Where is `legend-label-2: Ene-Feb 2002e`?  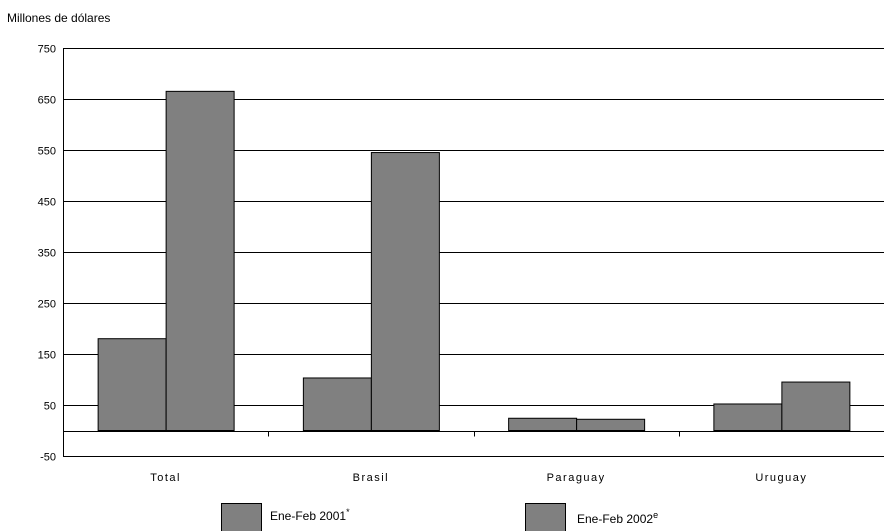
legend-label-2: Ene-Feb 2002e is located at coordinates (617, 518).